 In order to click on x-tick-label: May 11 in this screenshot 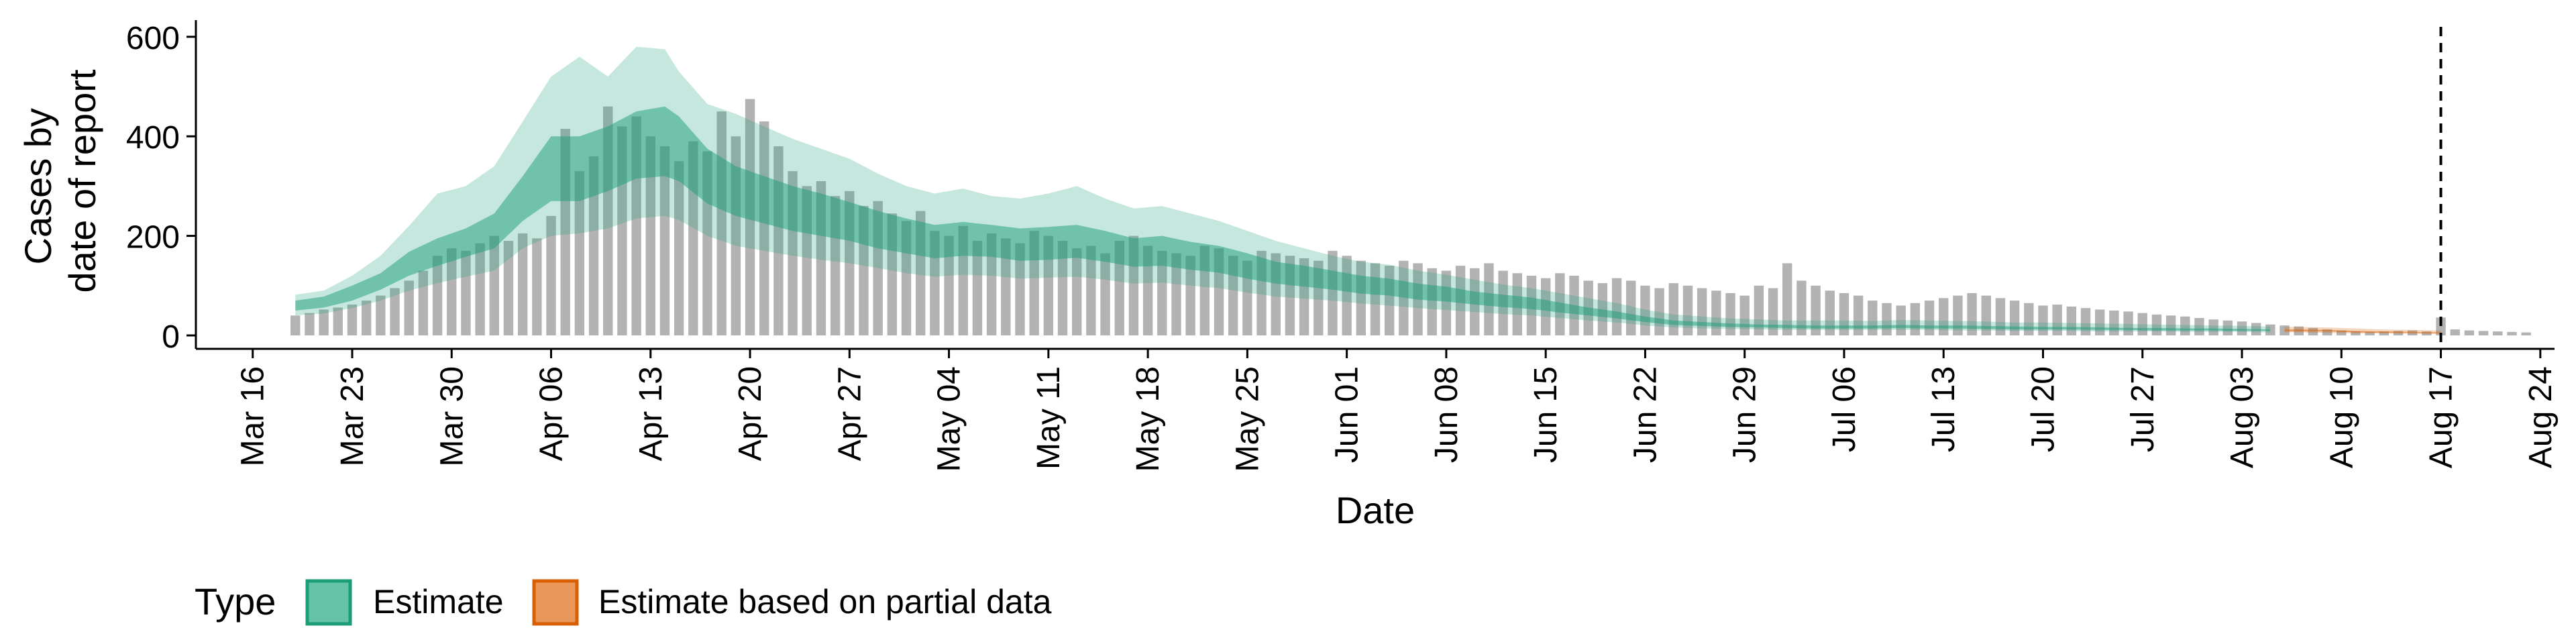, I will do `click(1049, 418)`.